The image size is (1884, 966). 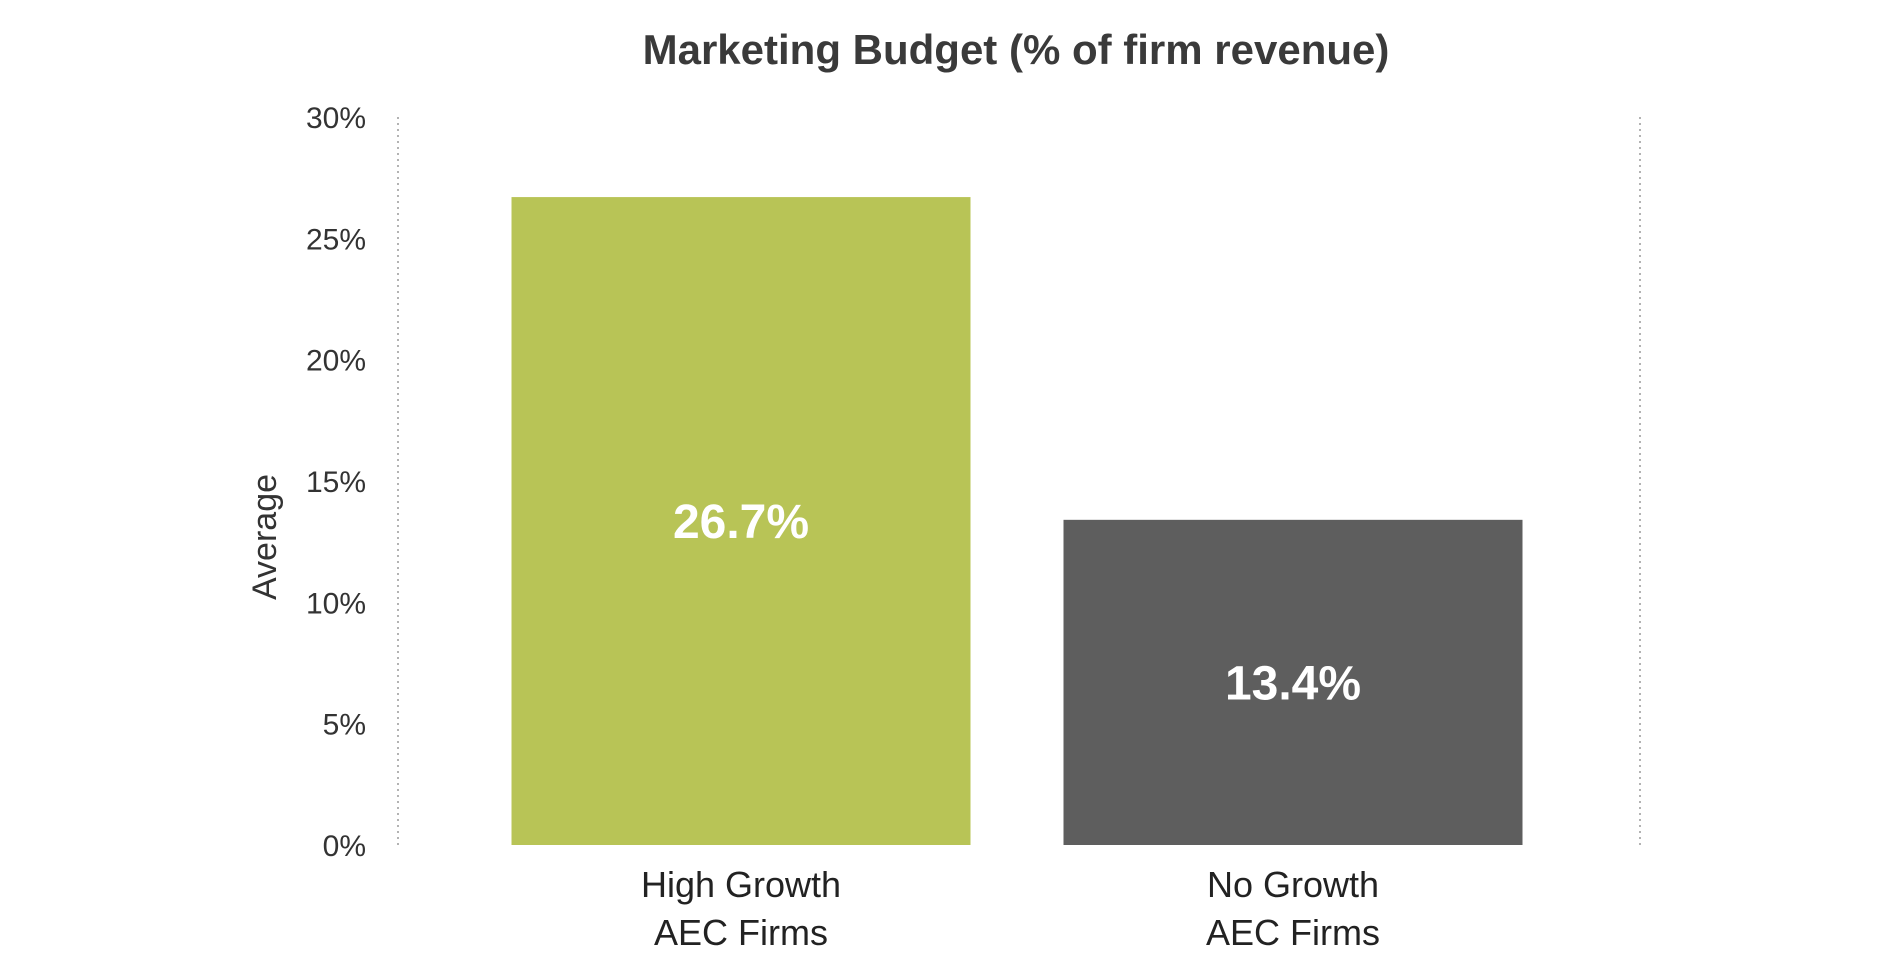 I want to click on data-label: 13.4%, so click(x=1293, y=683).